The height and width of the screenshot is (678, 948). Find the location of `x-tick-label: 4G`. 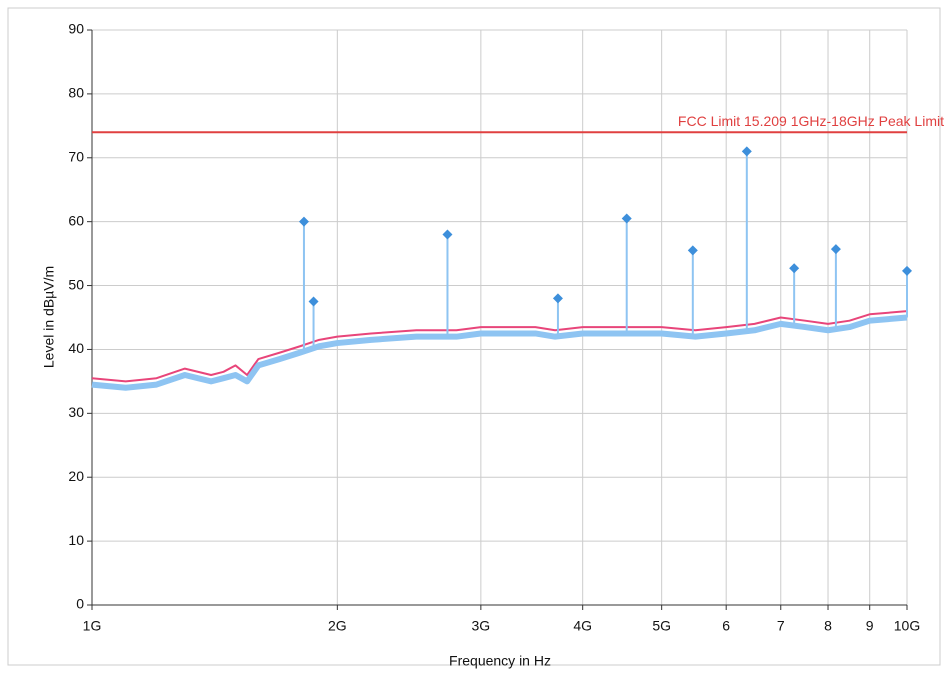

x-tick-label: 4G is located at coordinates (582, 626).